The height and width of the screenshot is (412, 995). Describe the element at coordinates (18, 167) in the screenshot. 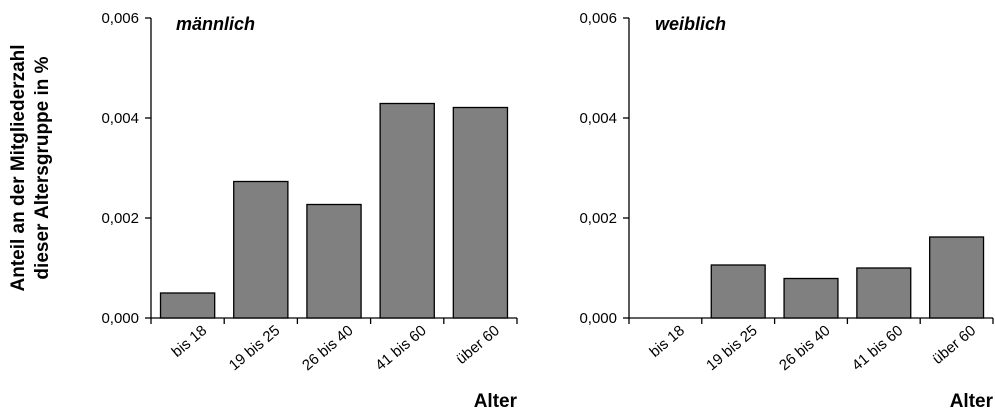

I see `y-axis-title-line-1: Anteil an der Mitgliederzahl` at that location.